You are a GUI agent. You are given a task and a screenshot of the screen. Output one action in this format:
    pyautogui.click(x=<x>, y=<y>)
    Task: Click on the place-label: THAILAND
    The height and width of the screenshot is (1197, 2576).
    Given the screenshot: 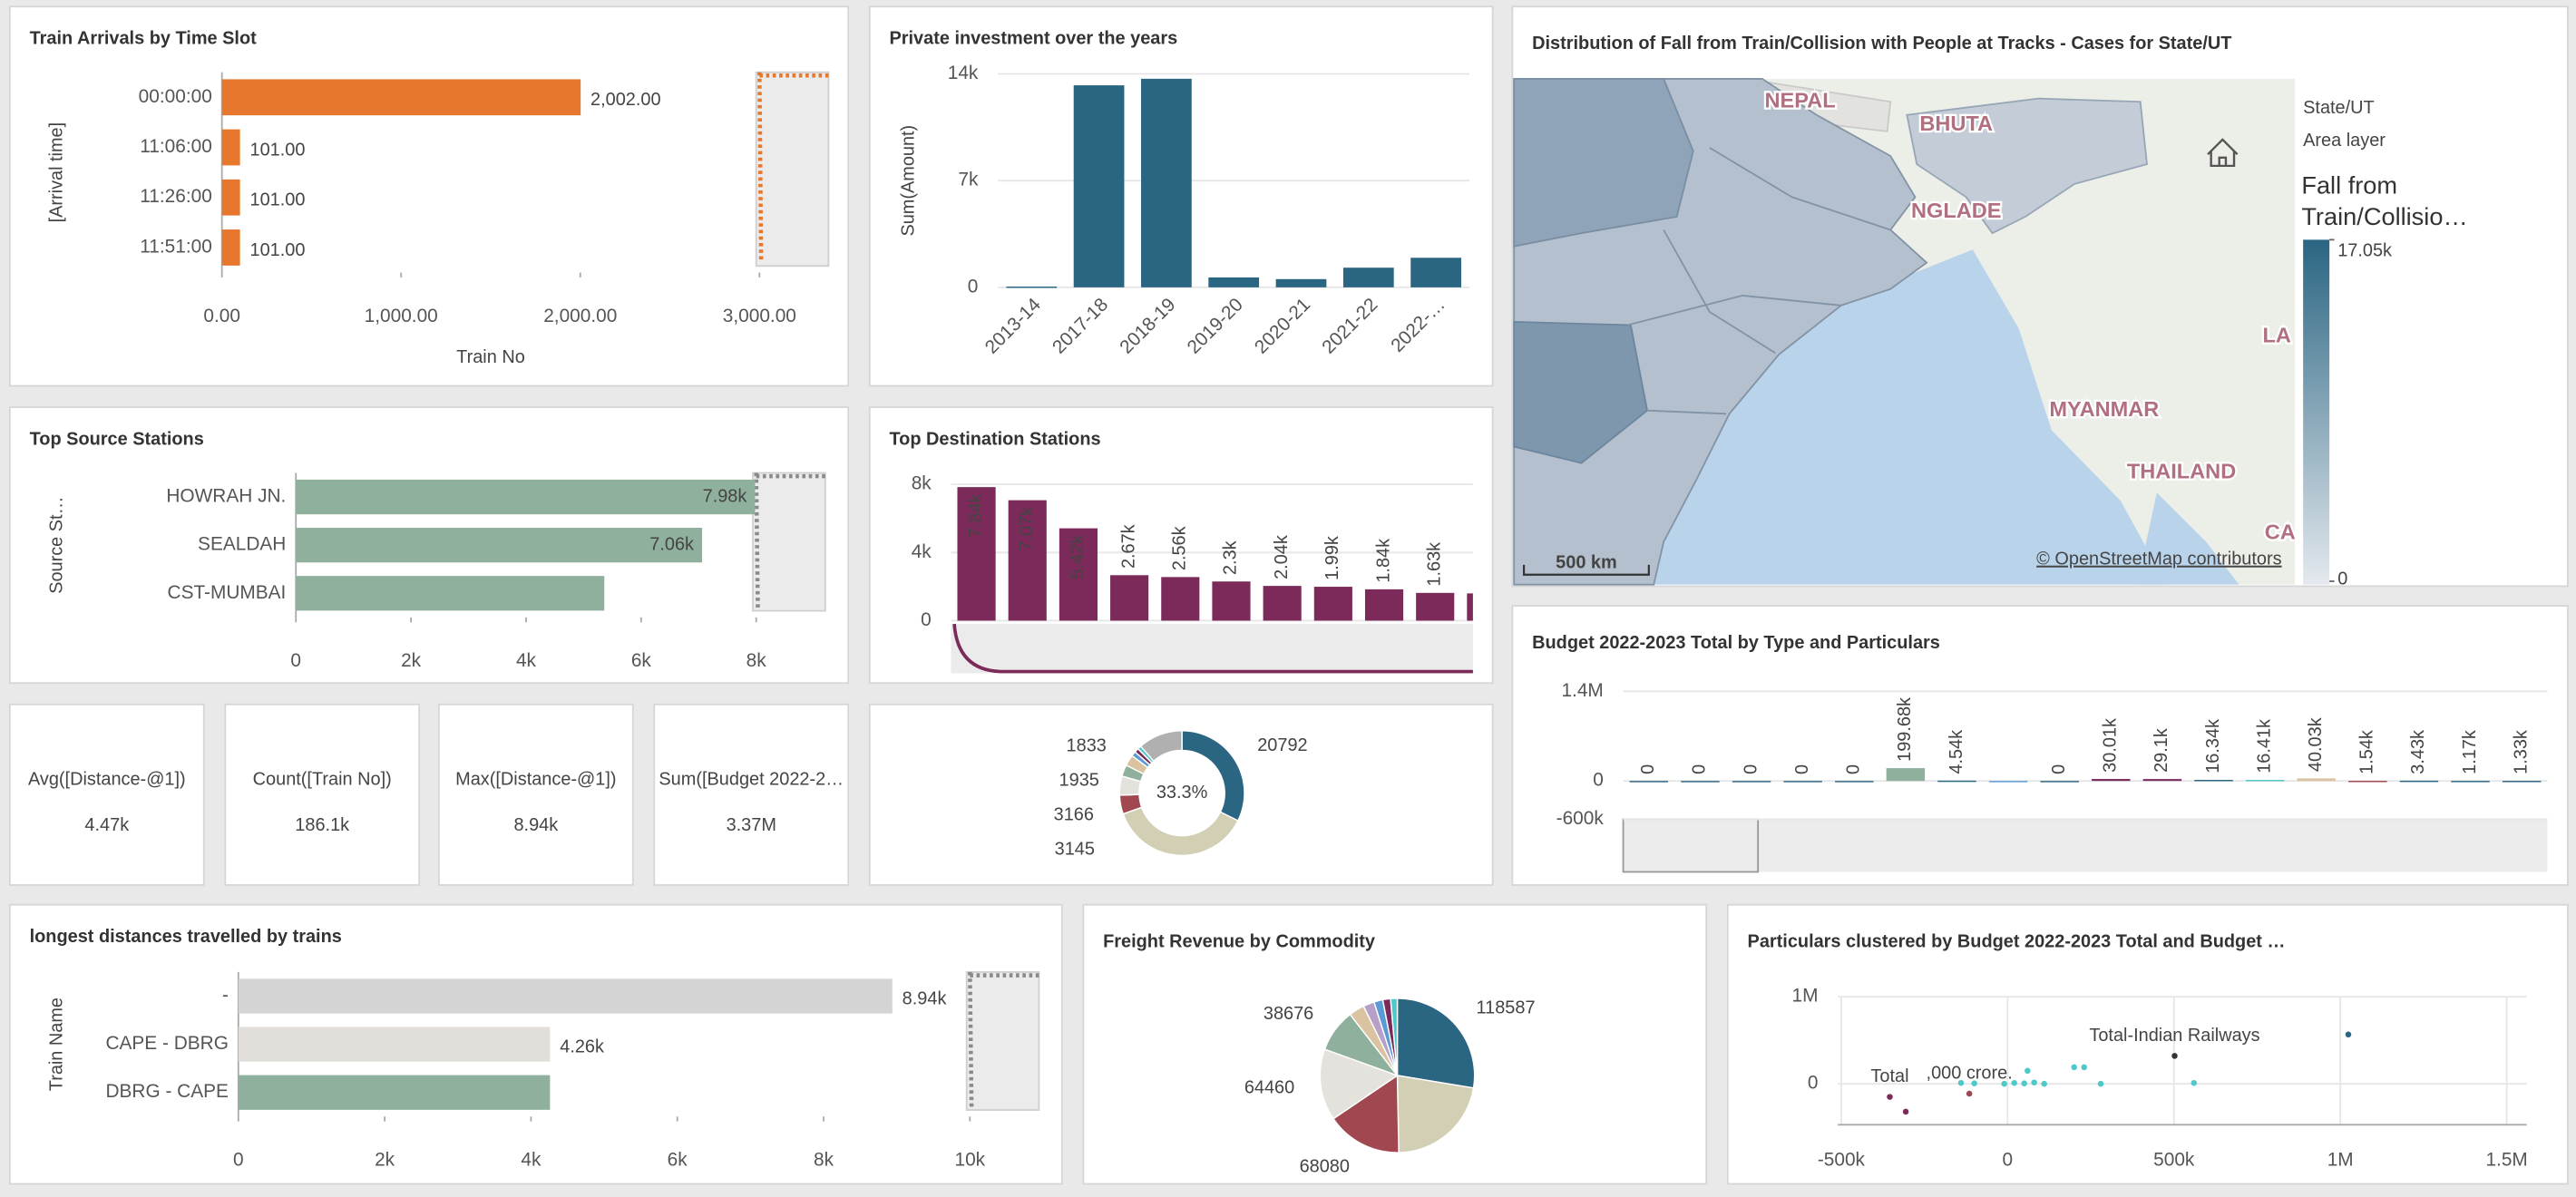 What is the action you would take?
    pyautogui.click(x=2181, y=471)
    